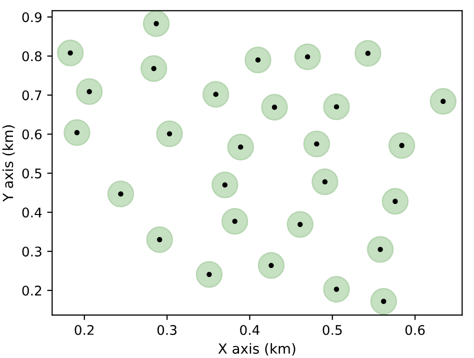 This screenshot has height=358, width=474. What do you see at coordinates (32, 134) in the screenshot?
I see `y-tick-label: 0.6` at bounding box center [32, 134].